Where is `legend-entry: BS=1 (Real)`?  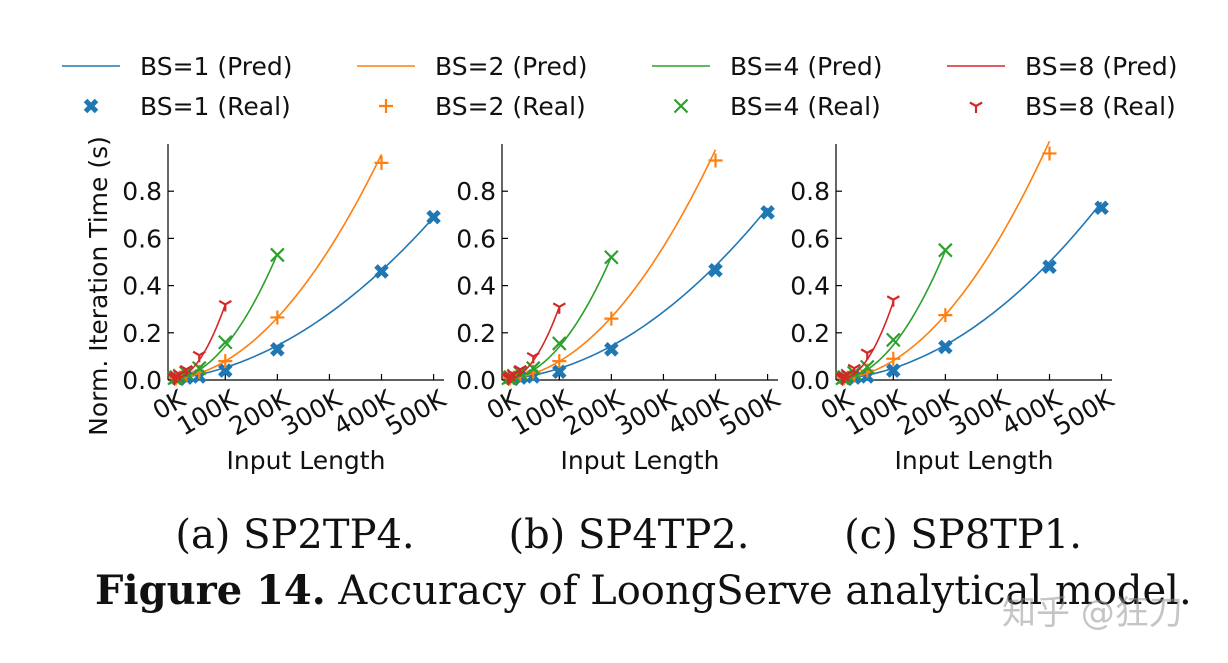 legend-entry: BS=1 (Real) is located at coordinates (187, 106).